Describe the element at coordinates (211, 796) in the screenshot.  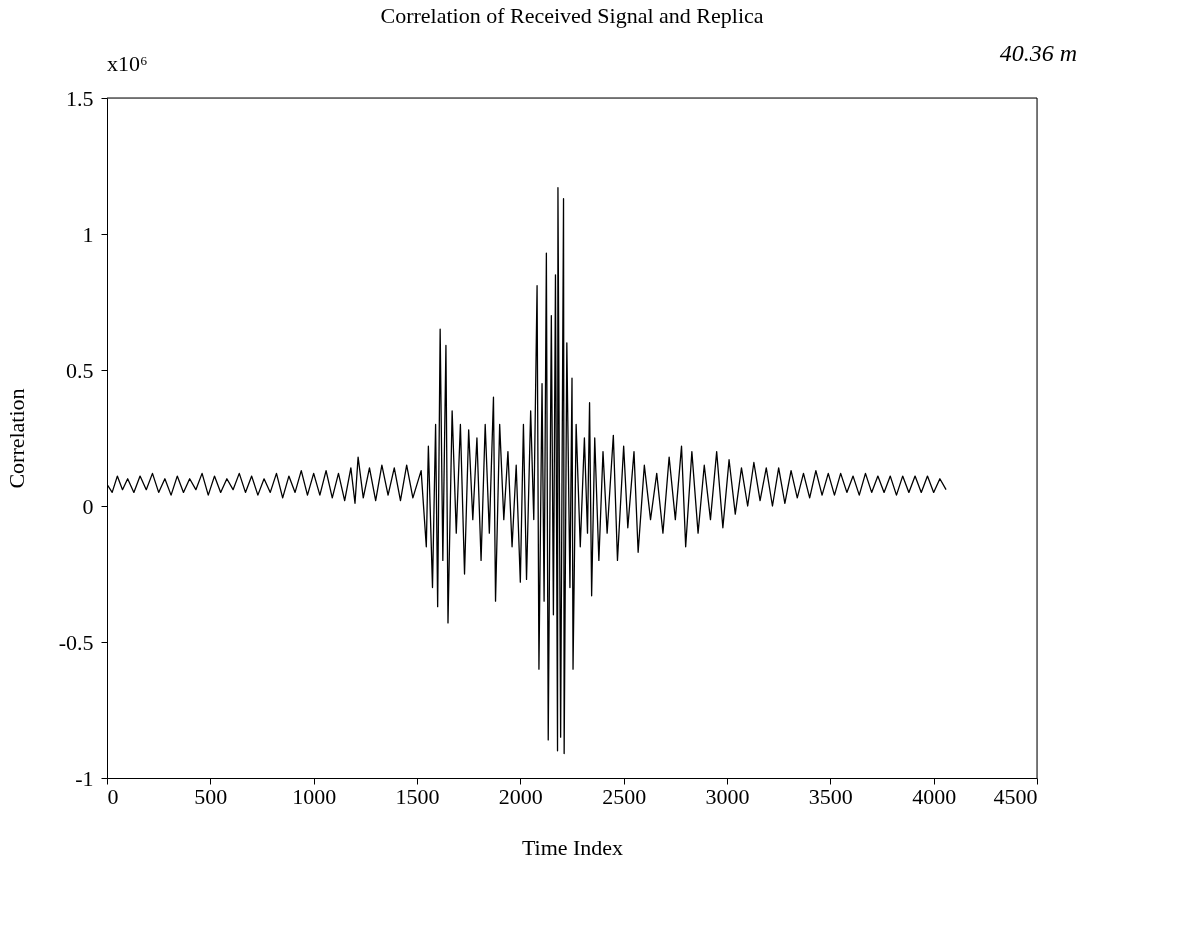
I see `x-tick-label: 500` at that location.